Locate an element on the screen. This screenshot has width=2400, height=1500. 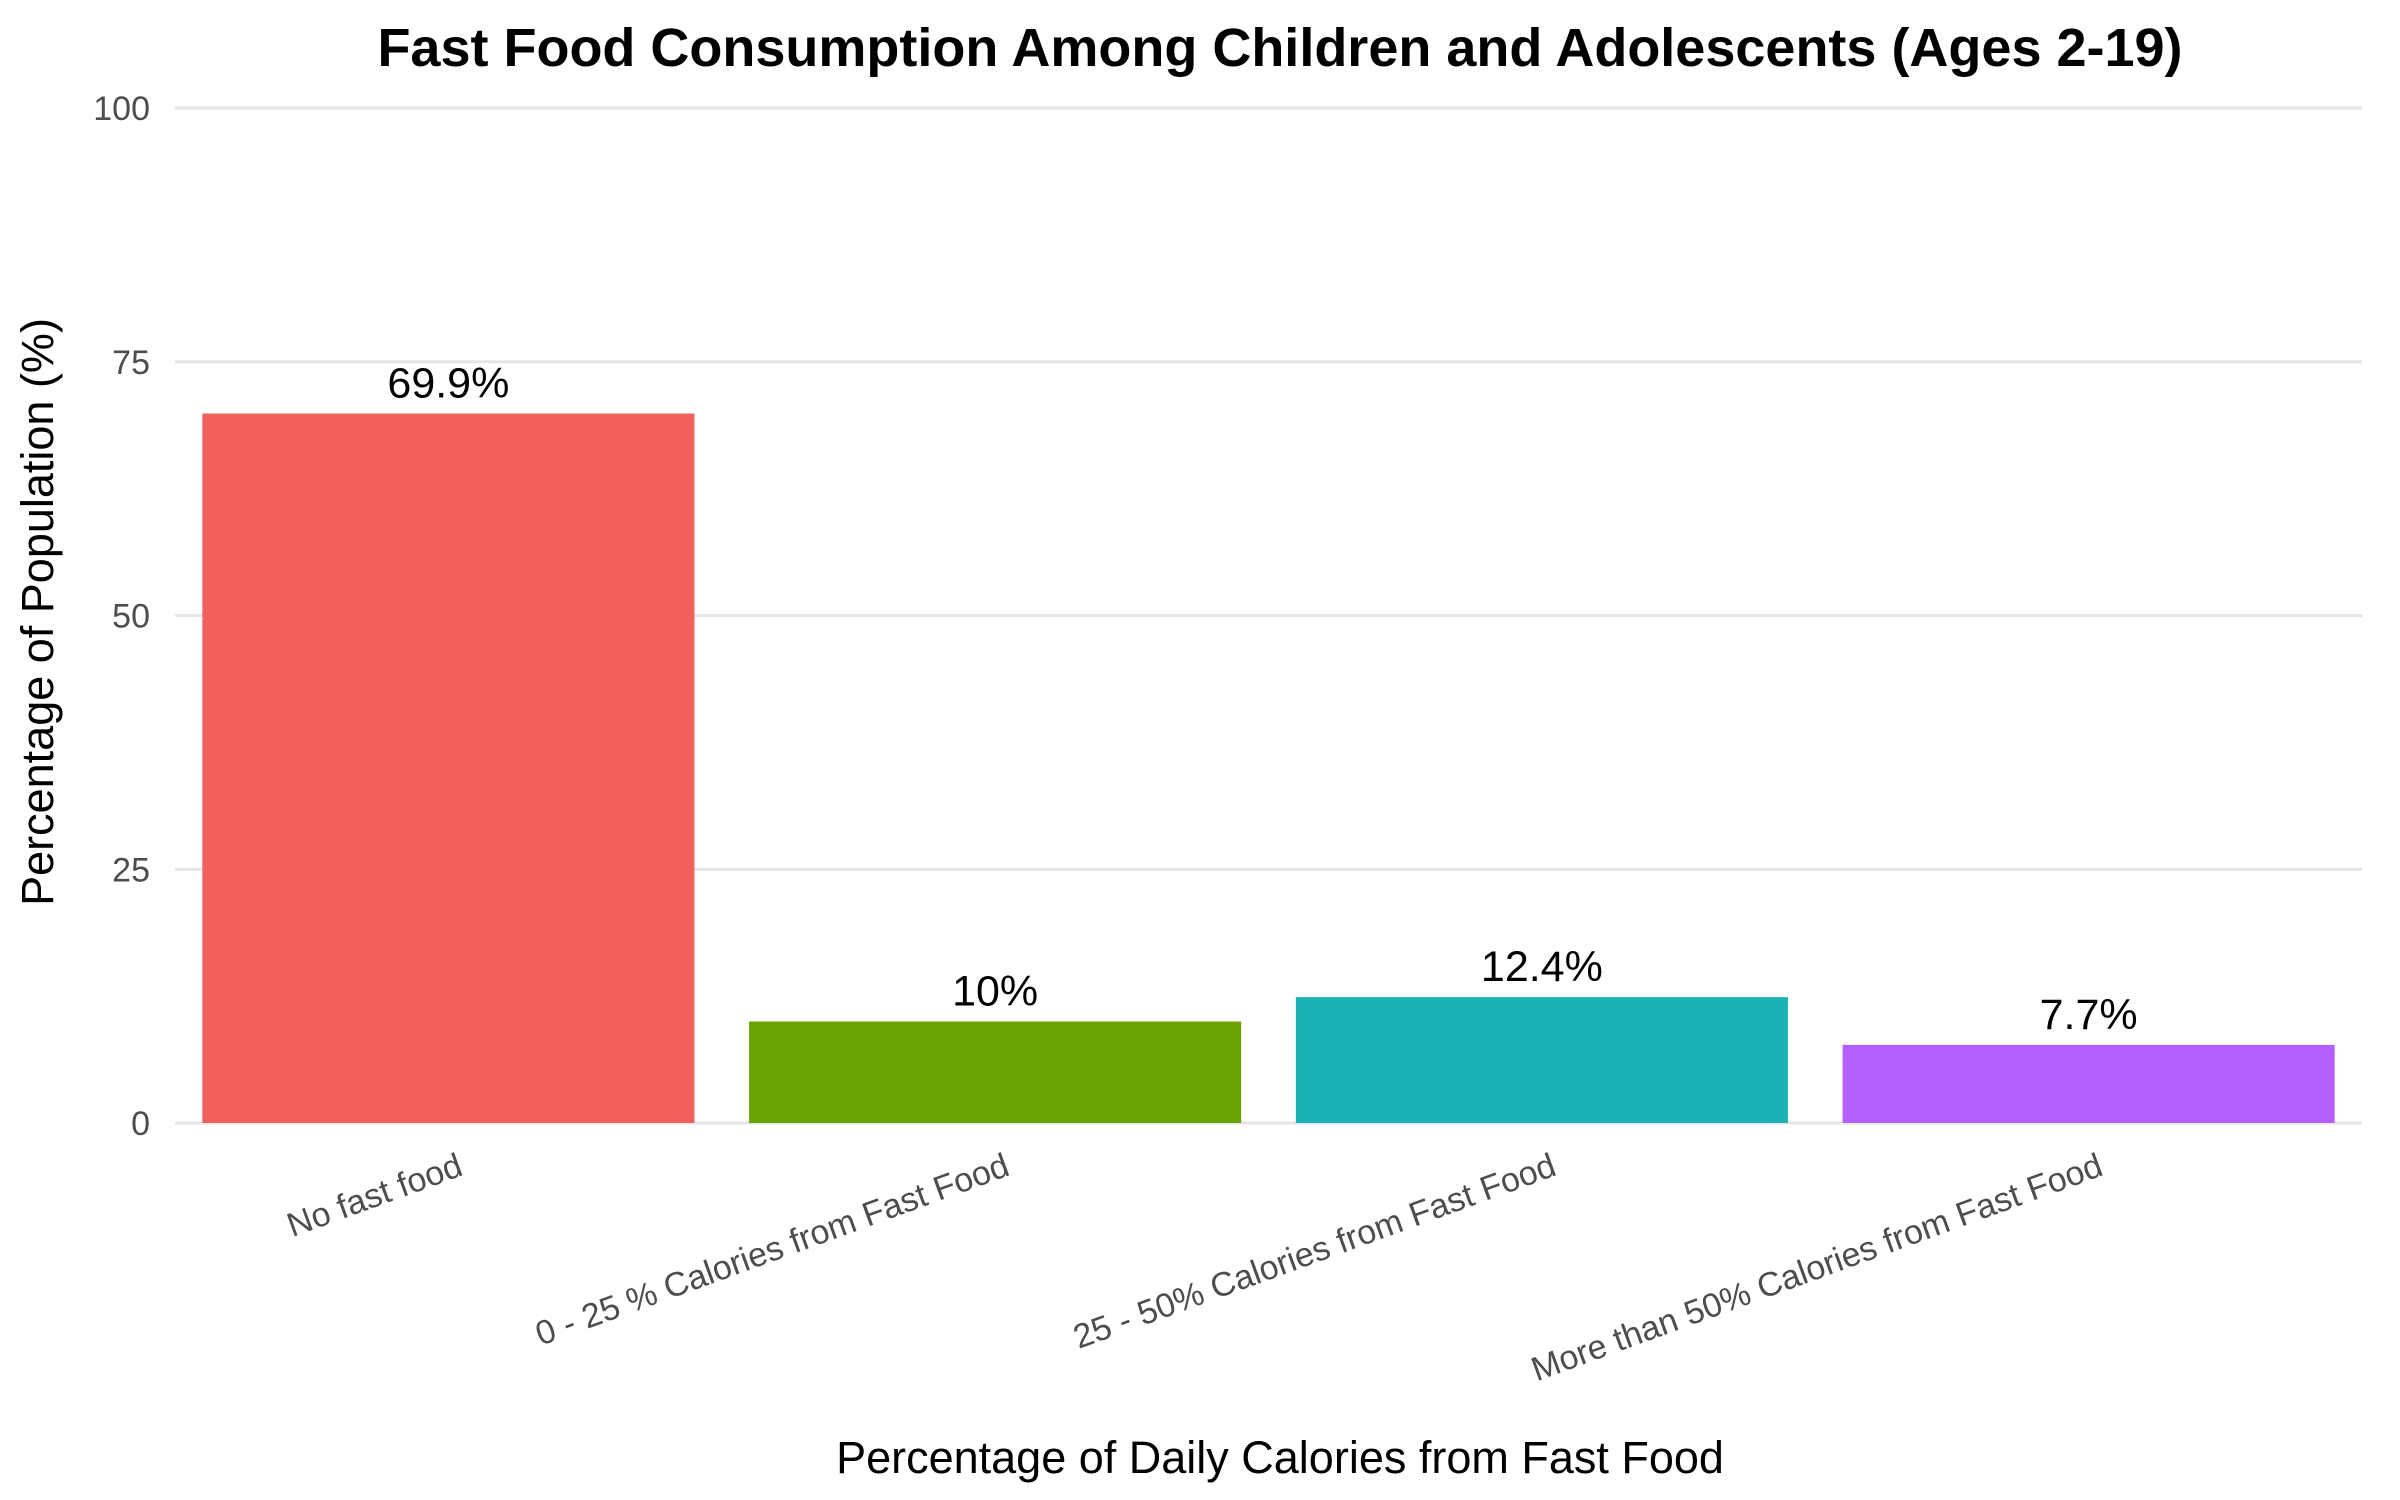
bar-data-label: 12.4% is located at coordinates (1542, 967).